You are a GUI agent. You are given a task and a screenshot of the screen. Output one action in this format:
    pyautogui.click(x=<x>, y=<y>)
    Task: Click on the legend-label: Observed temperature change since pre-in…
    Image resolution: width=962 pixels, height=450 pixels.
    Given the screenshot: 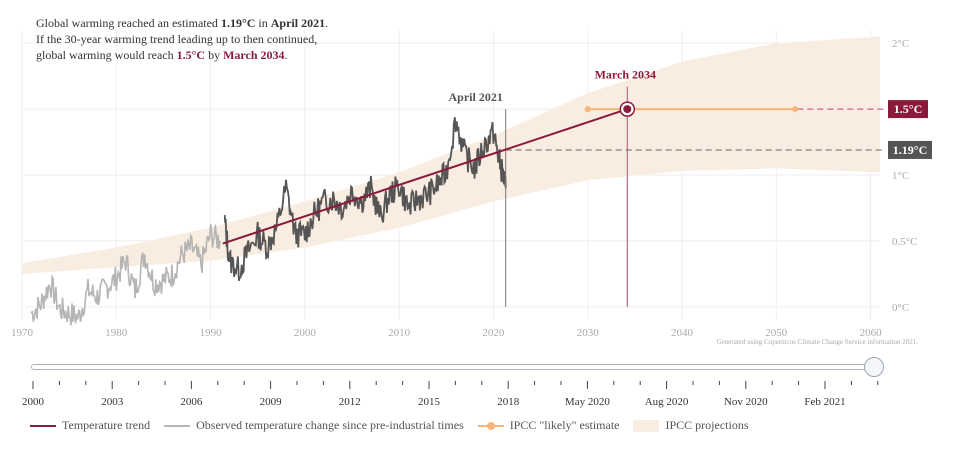 What is the action you would take?
    pyautogui.click(x=330, y=425)
    